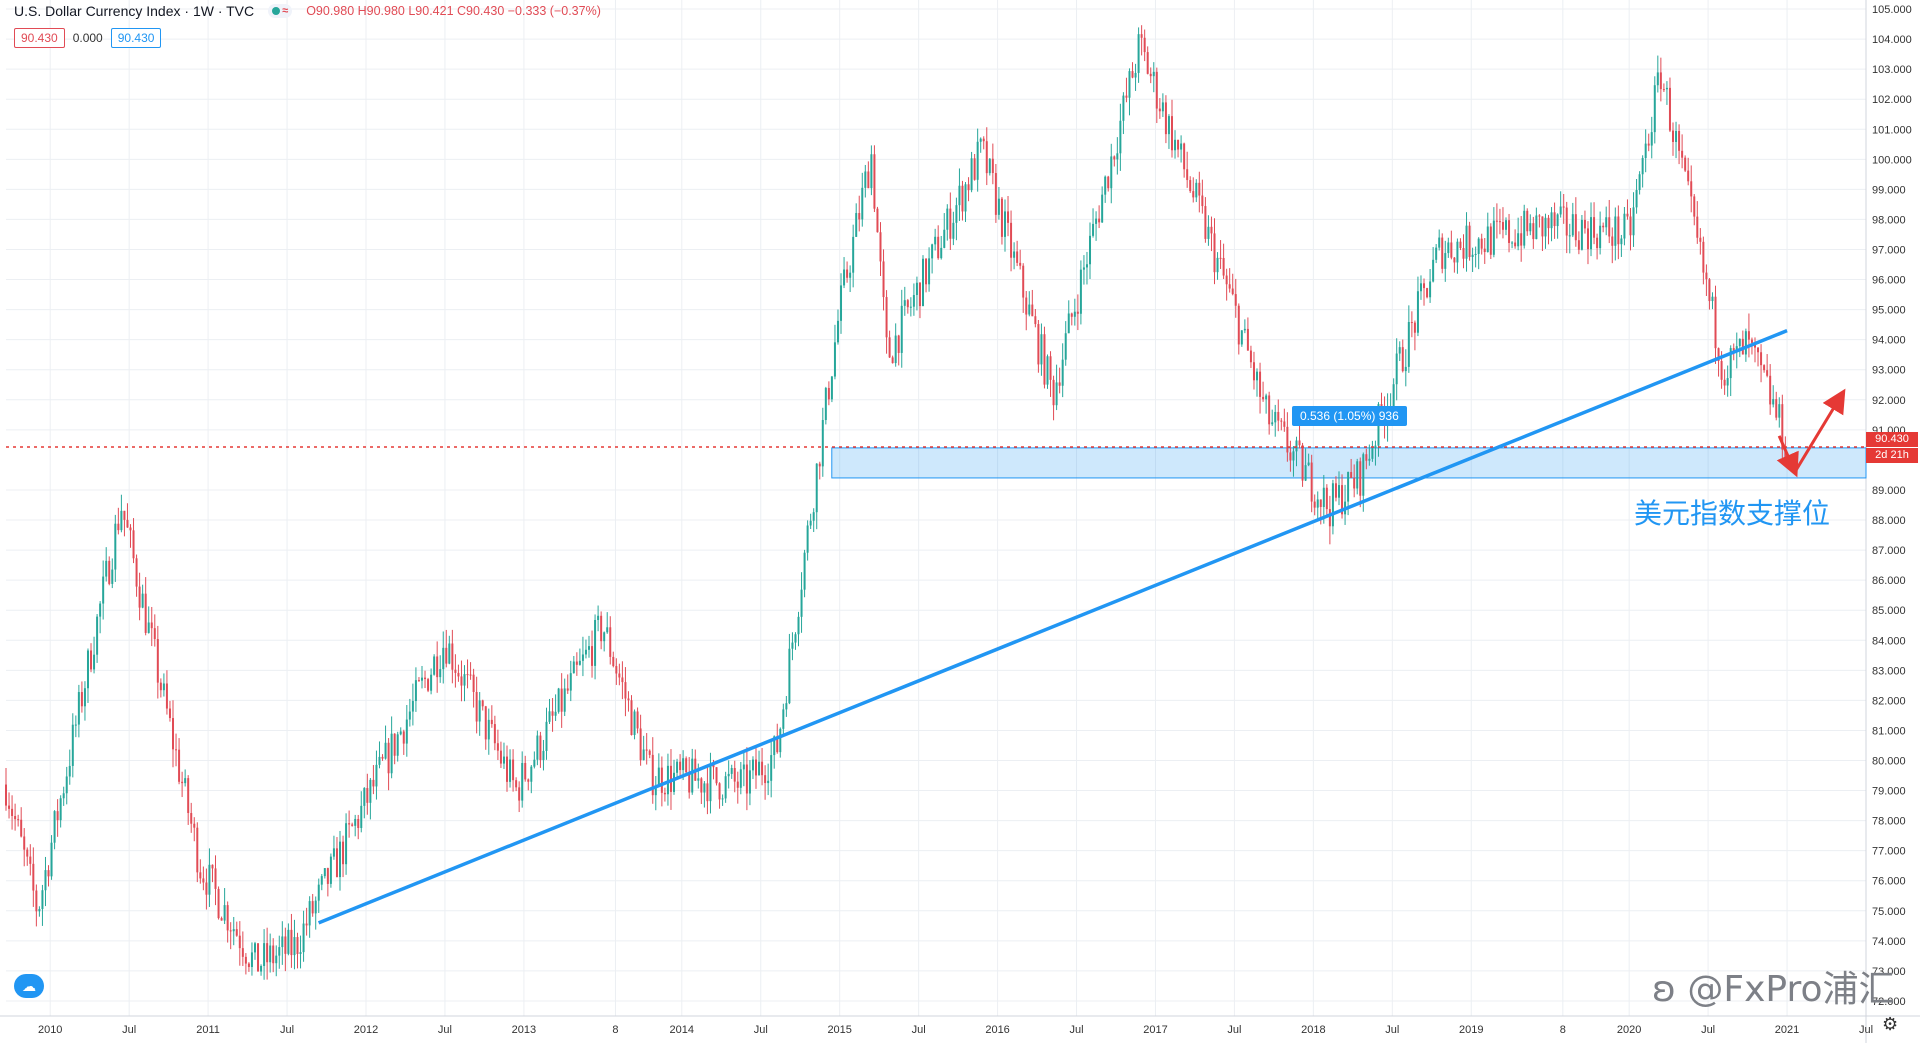 This screenshot has width=1920, height=1043. I want to click on x-tick-label: 2021, so click(1787, 1030).